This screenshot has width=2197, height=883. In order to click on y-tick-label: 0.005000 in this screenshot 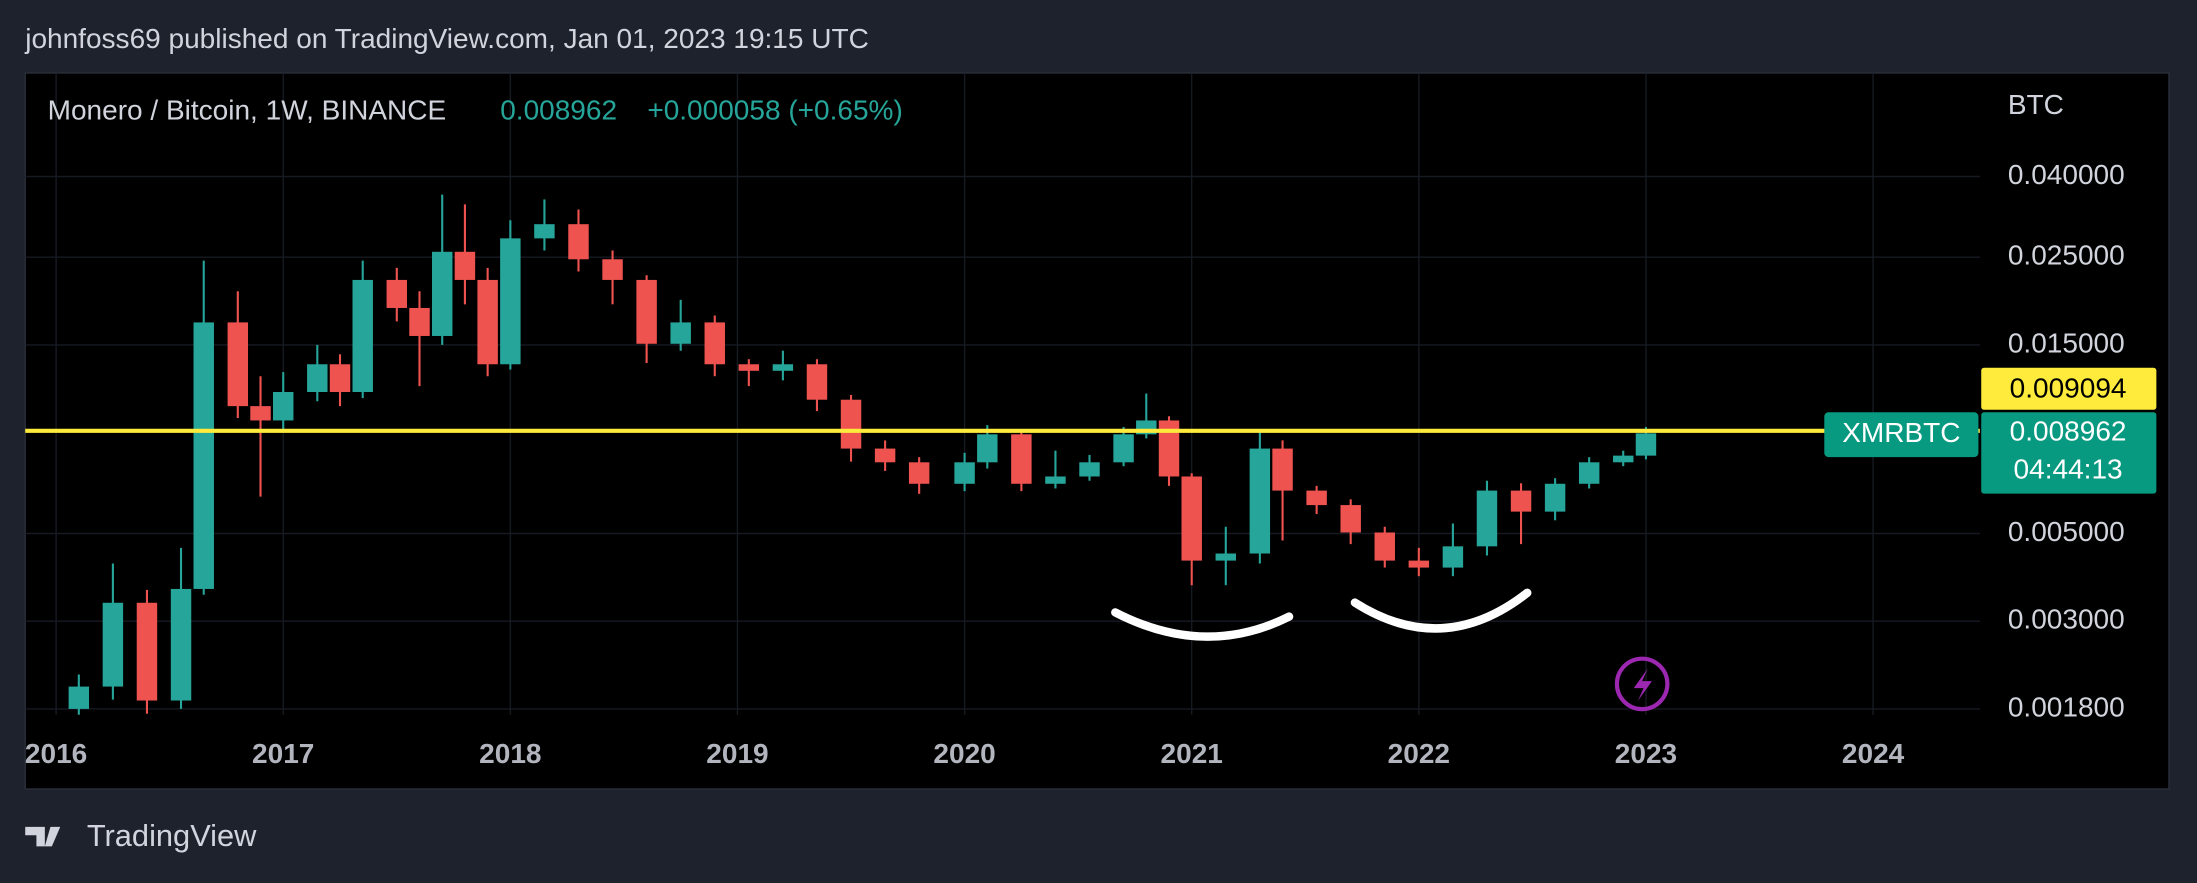, I will do `click(2066, 531)`.